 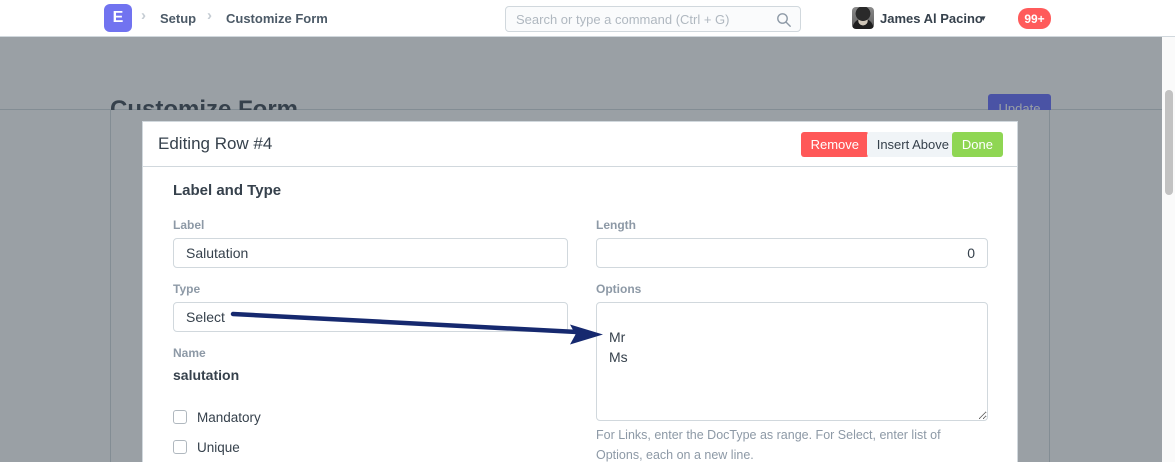 I want to click on options-field-textarea: Mr Ms, so click(x=792, y=361).